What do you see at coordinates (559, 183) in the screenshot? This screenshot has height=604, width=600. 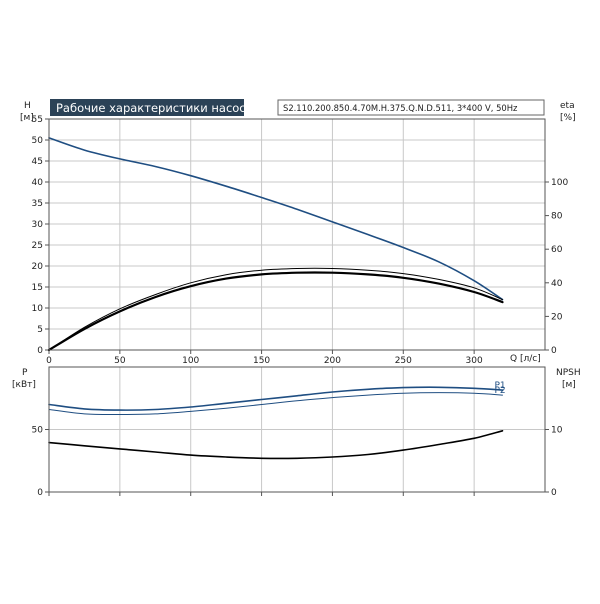 I see `right-tick-label: 100` at bounding box center [559, 183].